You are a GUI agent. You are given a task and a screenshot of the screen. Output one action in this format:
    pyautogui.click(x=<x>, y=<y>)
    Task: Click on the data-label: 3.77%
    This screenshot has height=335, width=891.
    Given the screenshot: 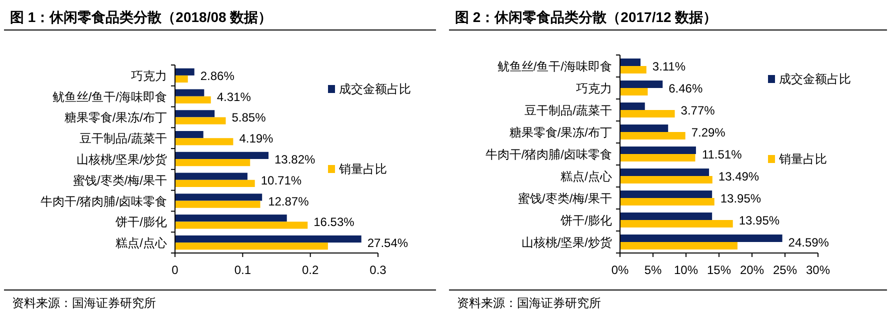 What is the action you would take?
    pyautogui.click(x=698, y=111)
    